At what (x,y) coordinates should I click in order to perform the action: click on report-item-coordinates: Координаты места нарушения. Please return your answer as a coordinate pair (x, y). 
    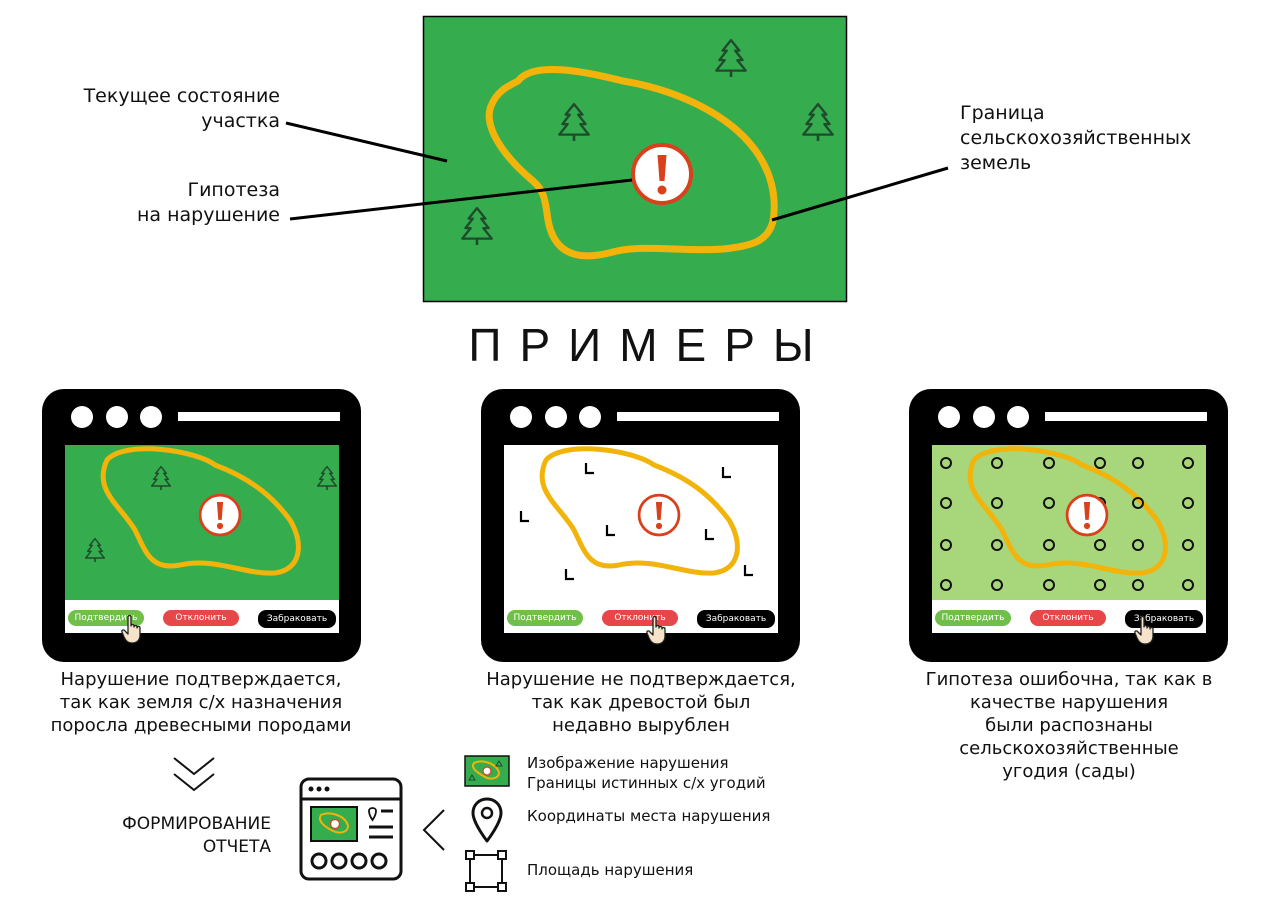
    Looking at the image, I should click on (649, 816).